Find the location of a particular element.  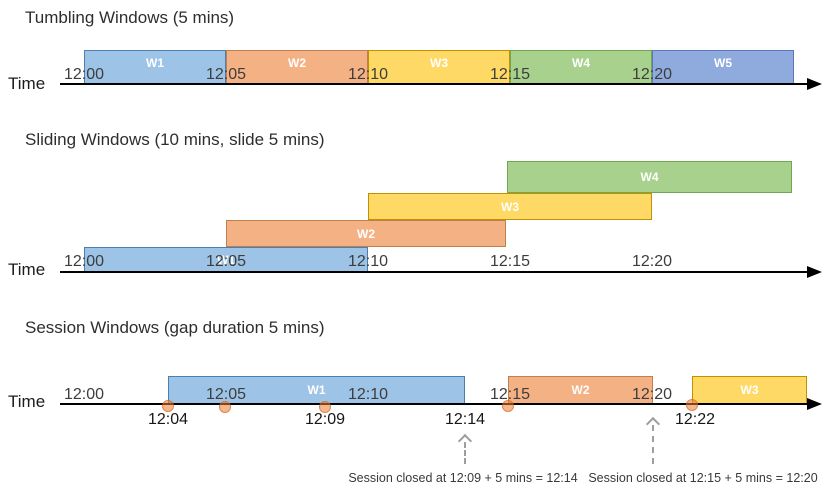

sliding-window-w2: W2 is located at coordinates (366, 233).